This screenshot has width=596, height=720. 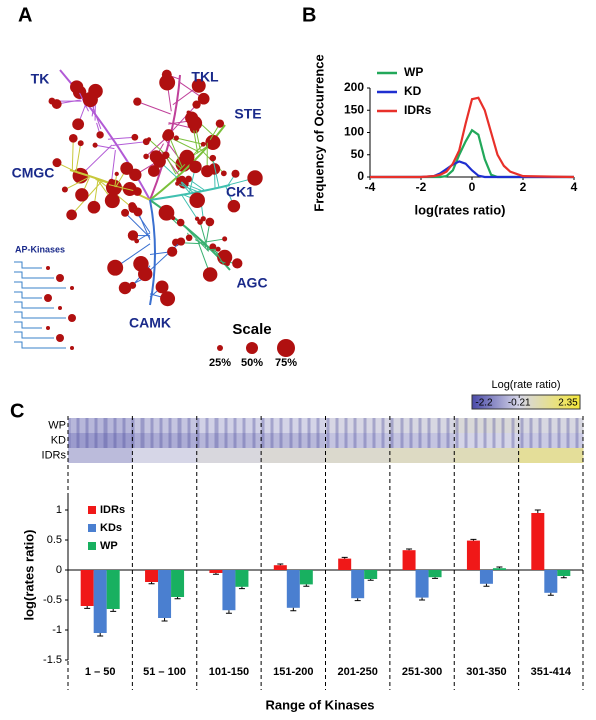 I want to click on y-tick-label: 150, so click(x=354, y=109).